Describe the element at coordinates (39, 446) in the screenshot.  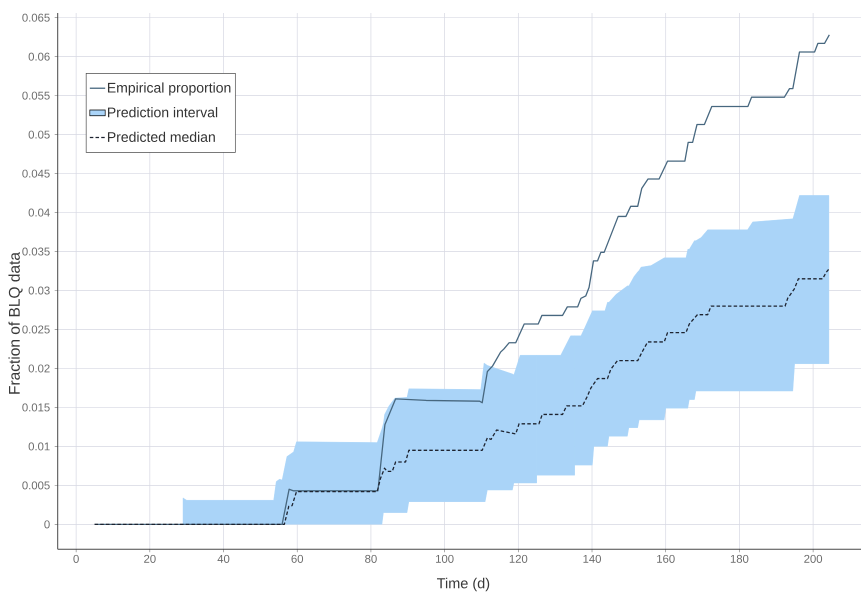
I see `y-tick-label: 0.01` at that location.